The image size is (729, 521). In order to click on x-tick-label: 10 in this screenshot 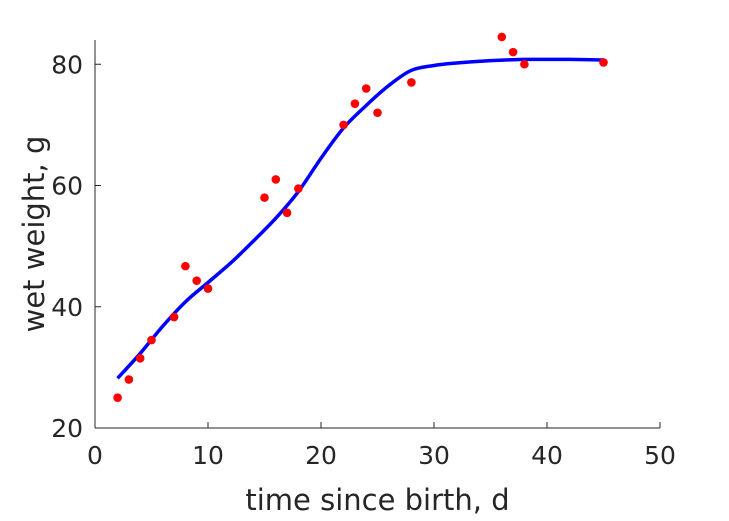, I will do `click(208, 455)`.